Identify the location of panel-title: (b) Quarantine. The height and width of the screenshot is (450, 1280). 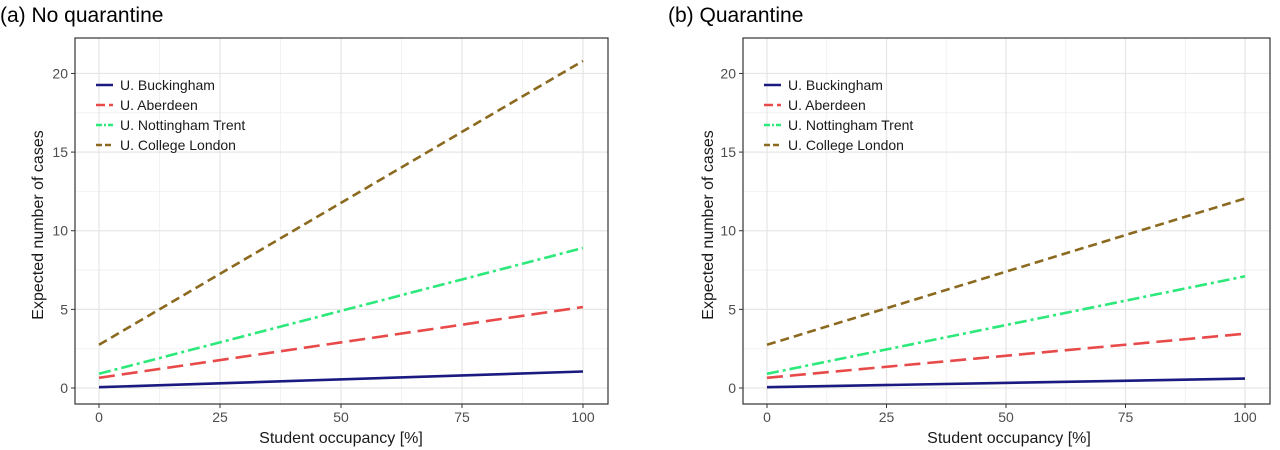
(735, 15).